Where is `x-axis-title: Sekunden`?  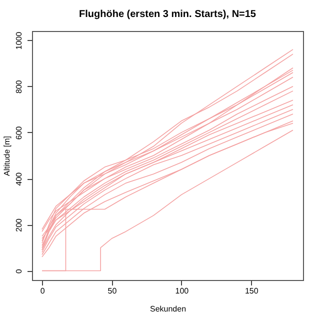
x-axis-title: Sekunden is located at coordinates (168, 309).